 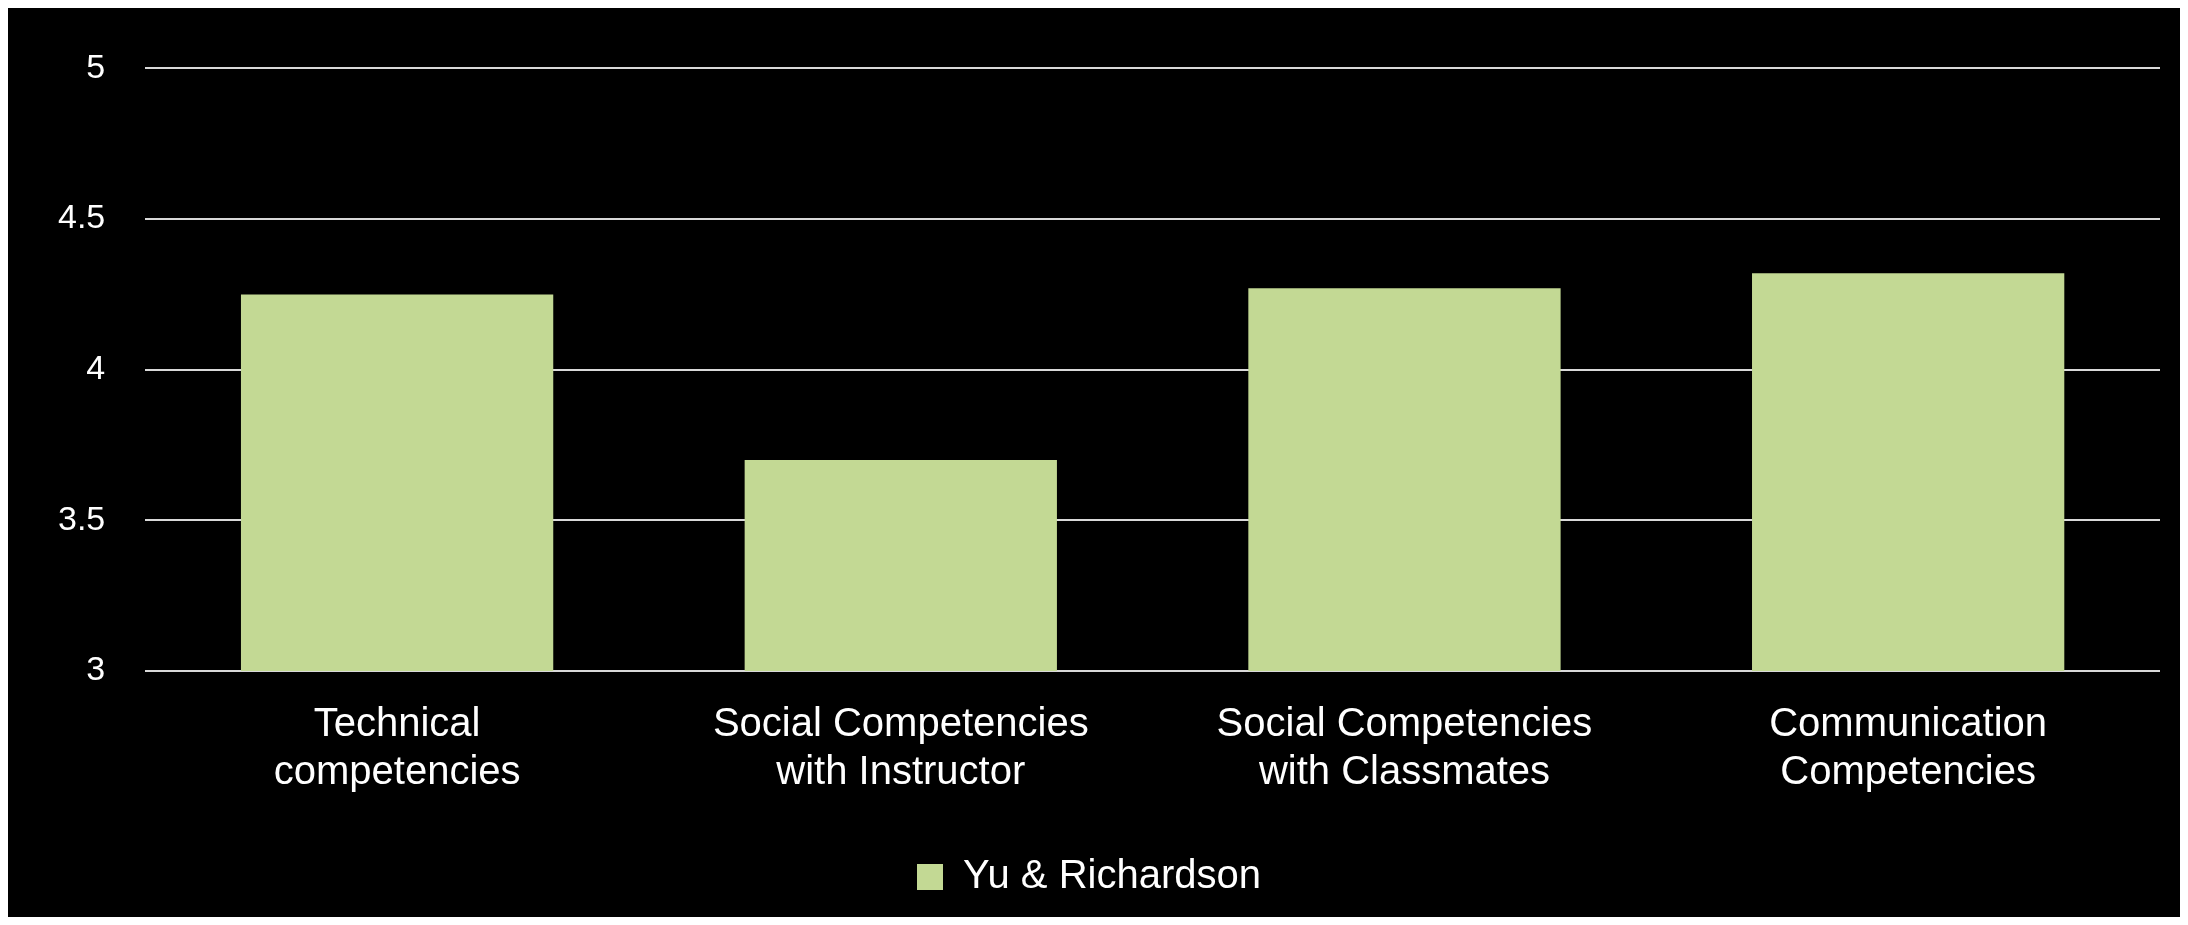 I want to click on legend-label: Yu & Richardson, so click(x=1112, y=874).